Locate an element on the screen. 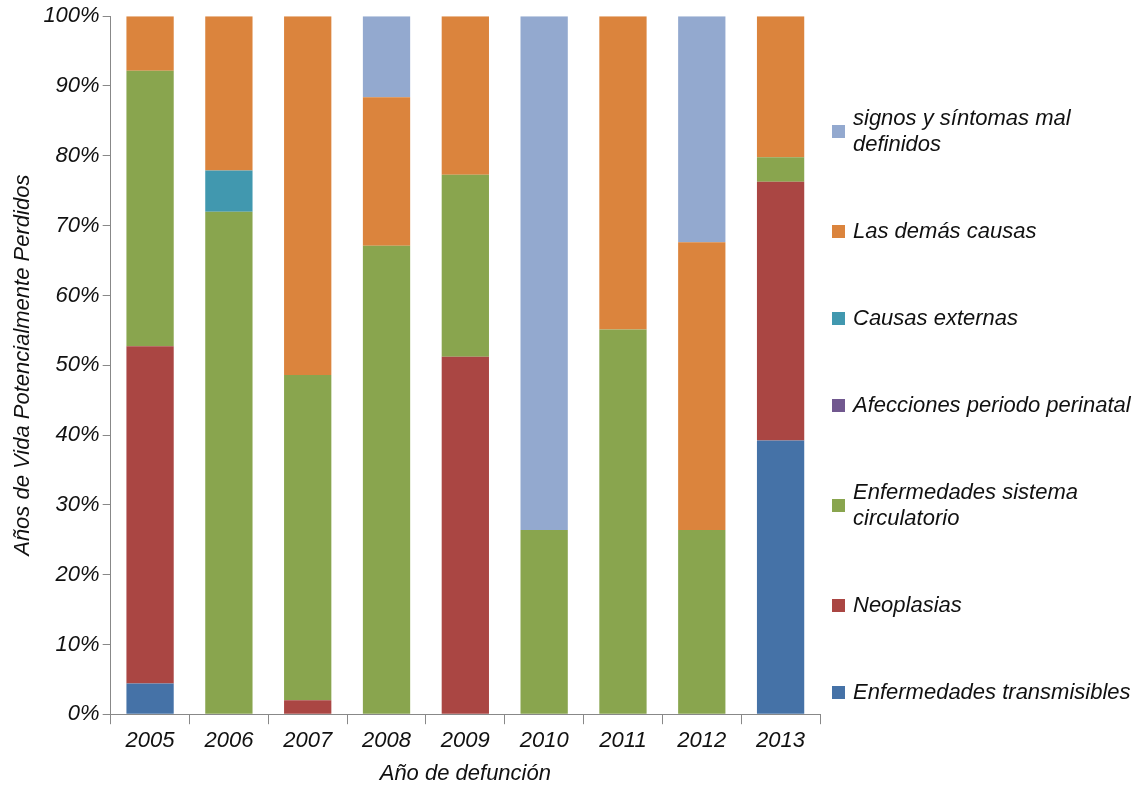 Image resolution: width=1140 pixels, height=795 pixels. y-tick-label: 50% is located at coordinates (77, 364).